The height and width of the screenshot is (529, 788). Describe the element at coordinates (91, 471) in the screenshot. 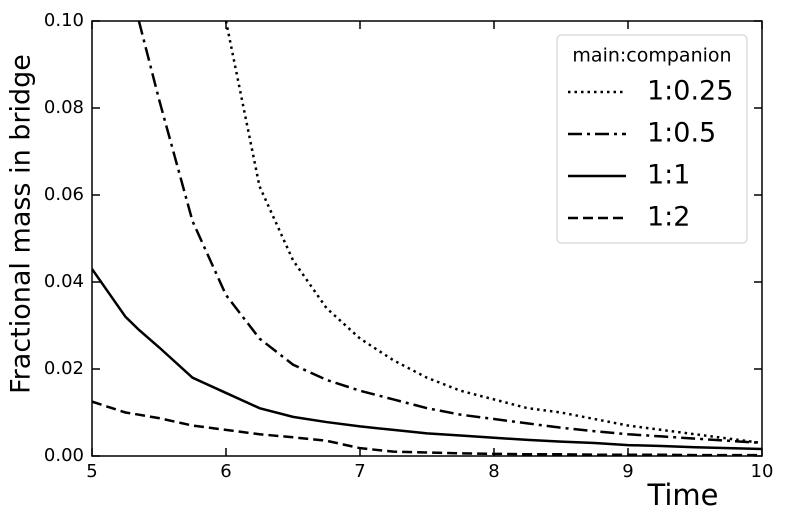

I see `x-tick-label: 5` at that location.